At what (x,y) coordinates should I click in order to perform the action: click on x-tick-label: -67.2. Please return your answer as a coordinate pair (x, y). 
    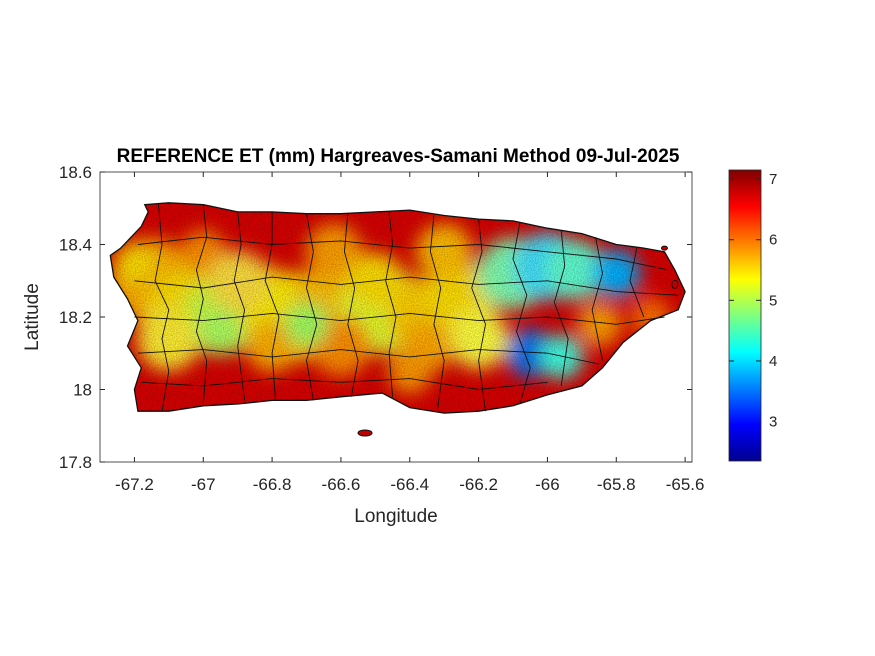
    Looking at the image, I should click on (134, 484).